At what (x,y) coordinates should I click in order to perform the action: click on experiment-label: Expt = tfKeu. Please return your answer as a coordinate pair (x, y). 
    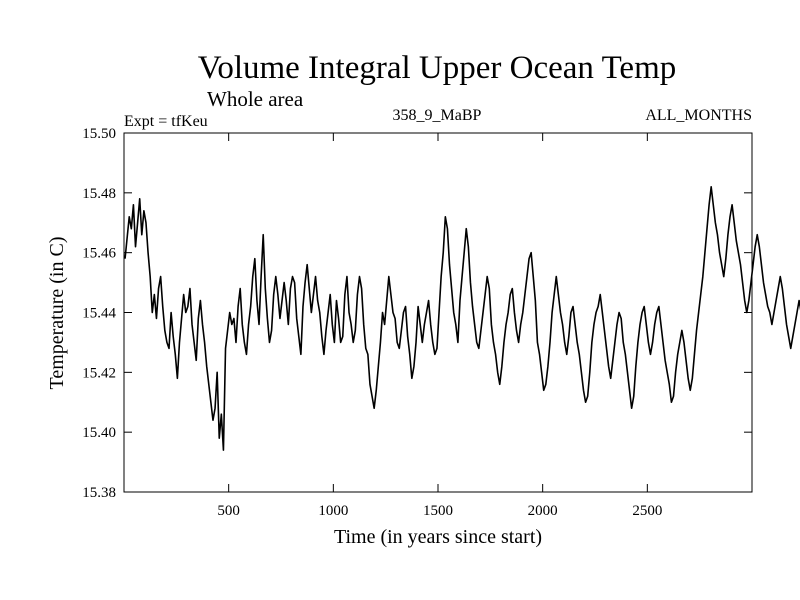
    Looking at the image, I should click on (166, 121).